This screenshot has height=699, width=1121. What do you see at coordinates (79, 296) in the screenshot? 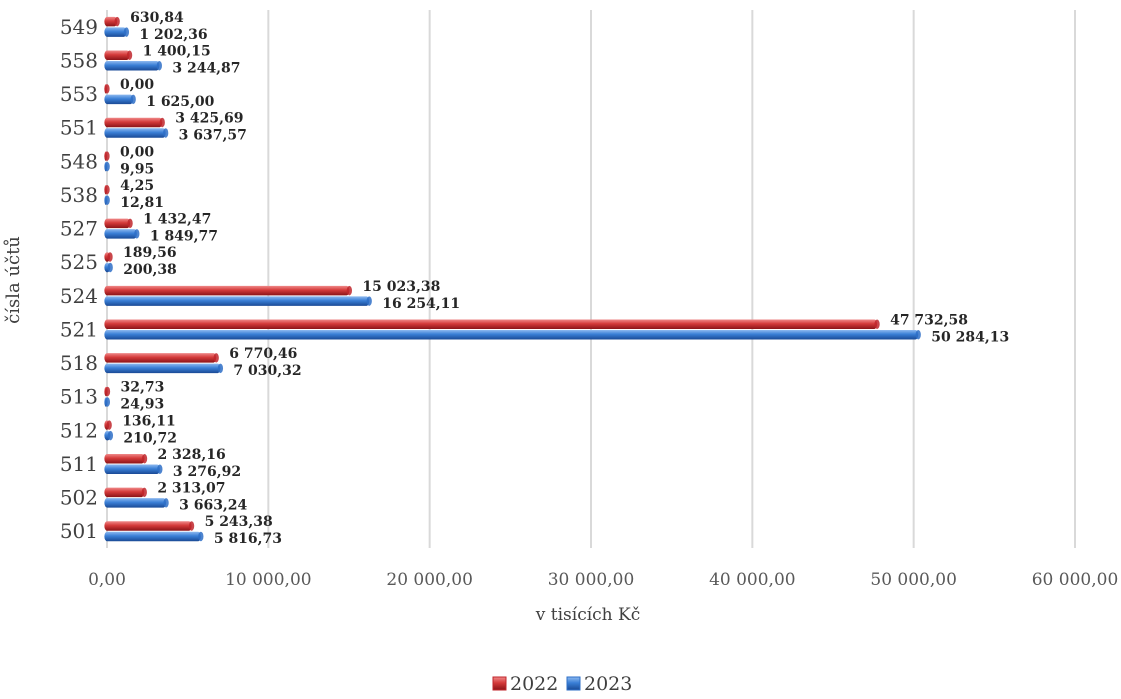
I see `y-tick-label: 524` at bounding box center [79, 296].